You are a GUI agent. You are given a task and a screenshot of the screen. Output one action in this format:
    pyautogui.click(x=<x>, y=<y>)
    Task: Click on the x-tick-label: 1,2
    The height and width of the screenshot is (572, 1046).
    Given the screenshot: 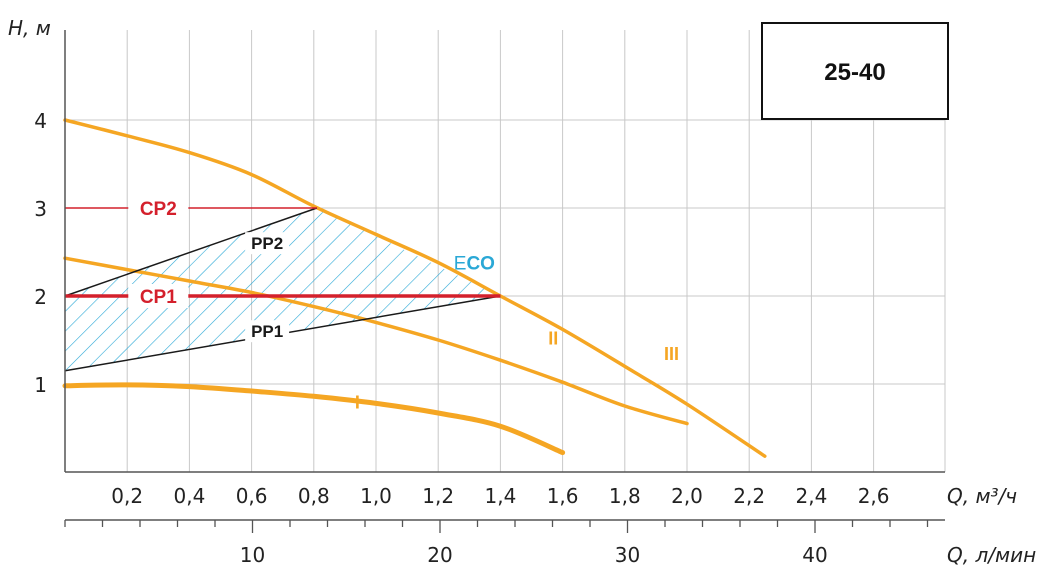 What is the action you would take?
    pyautogui.click(x=438, y=496)
    